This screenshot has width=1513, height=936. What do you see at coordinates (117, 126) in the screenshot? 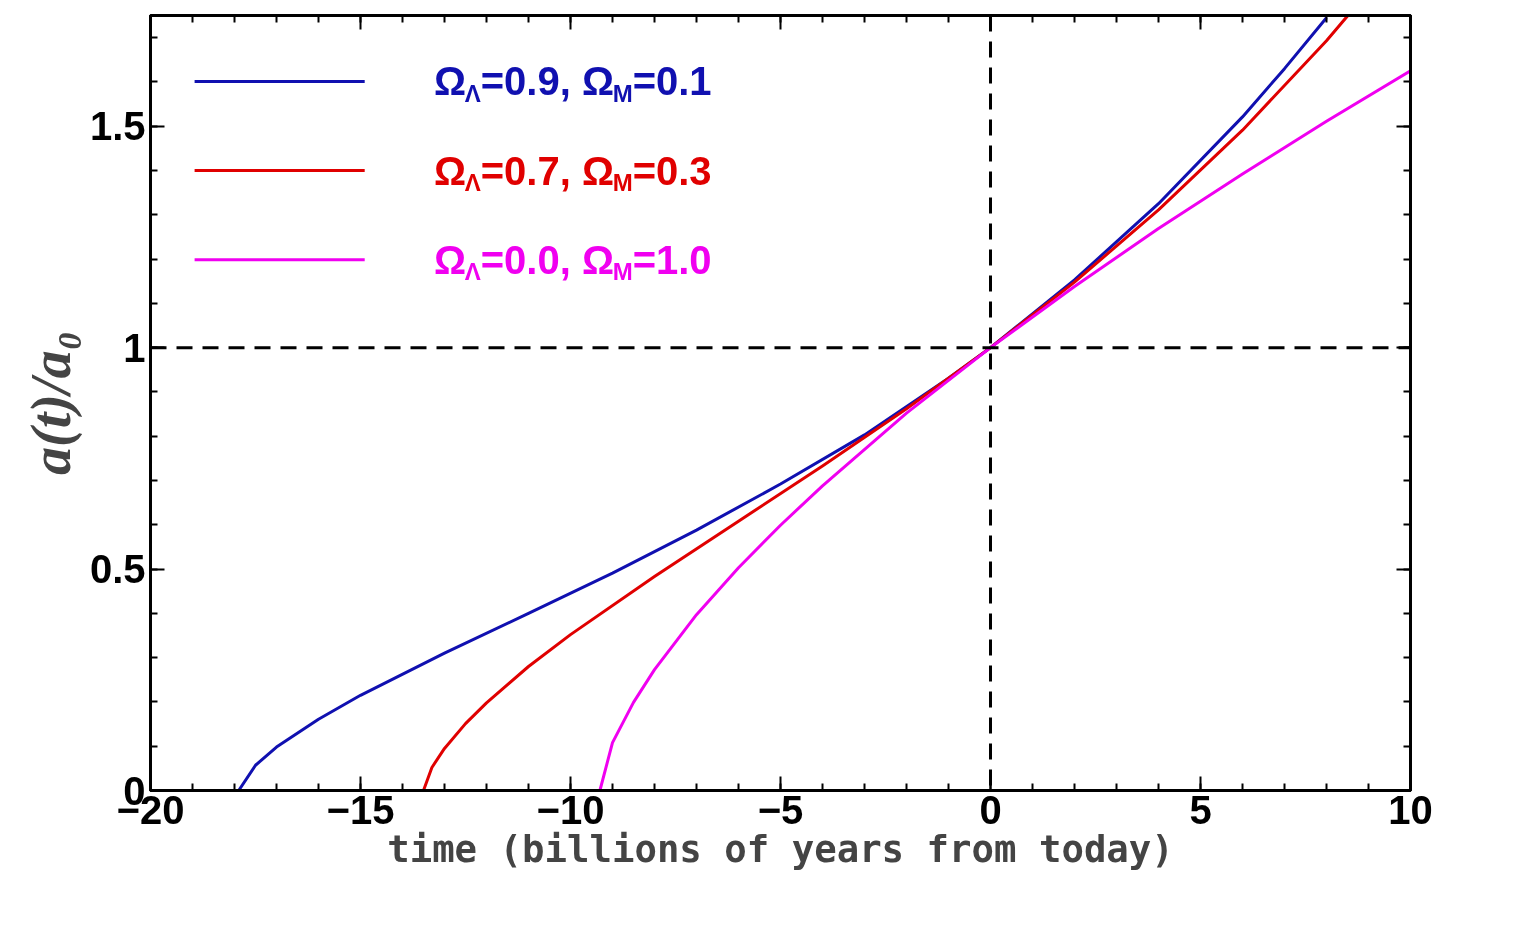
I see `y-tick-label: 1.5` at bounding box center [117, 126].